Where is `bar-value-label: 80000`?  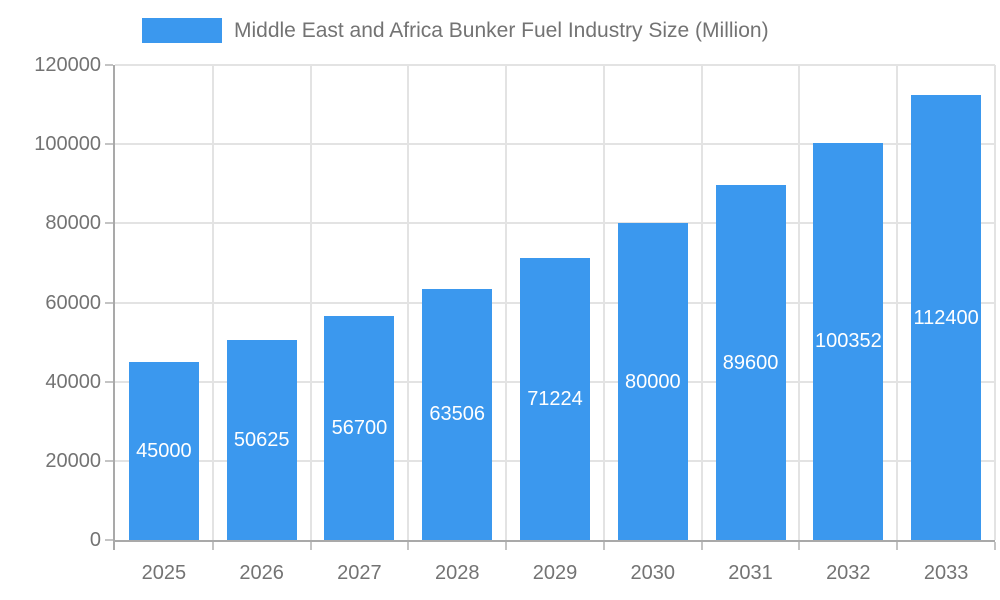
bar-value-label: 80000 is located at coordinates (652, 381).